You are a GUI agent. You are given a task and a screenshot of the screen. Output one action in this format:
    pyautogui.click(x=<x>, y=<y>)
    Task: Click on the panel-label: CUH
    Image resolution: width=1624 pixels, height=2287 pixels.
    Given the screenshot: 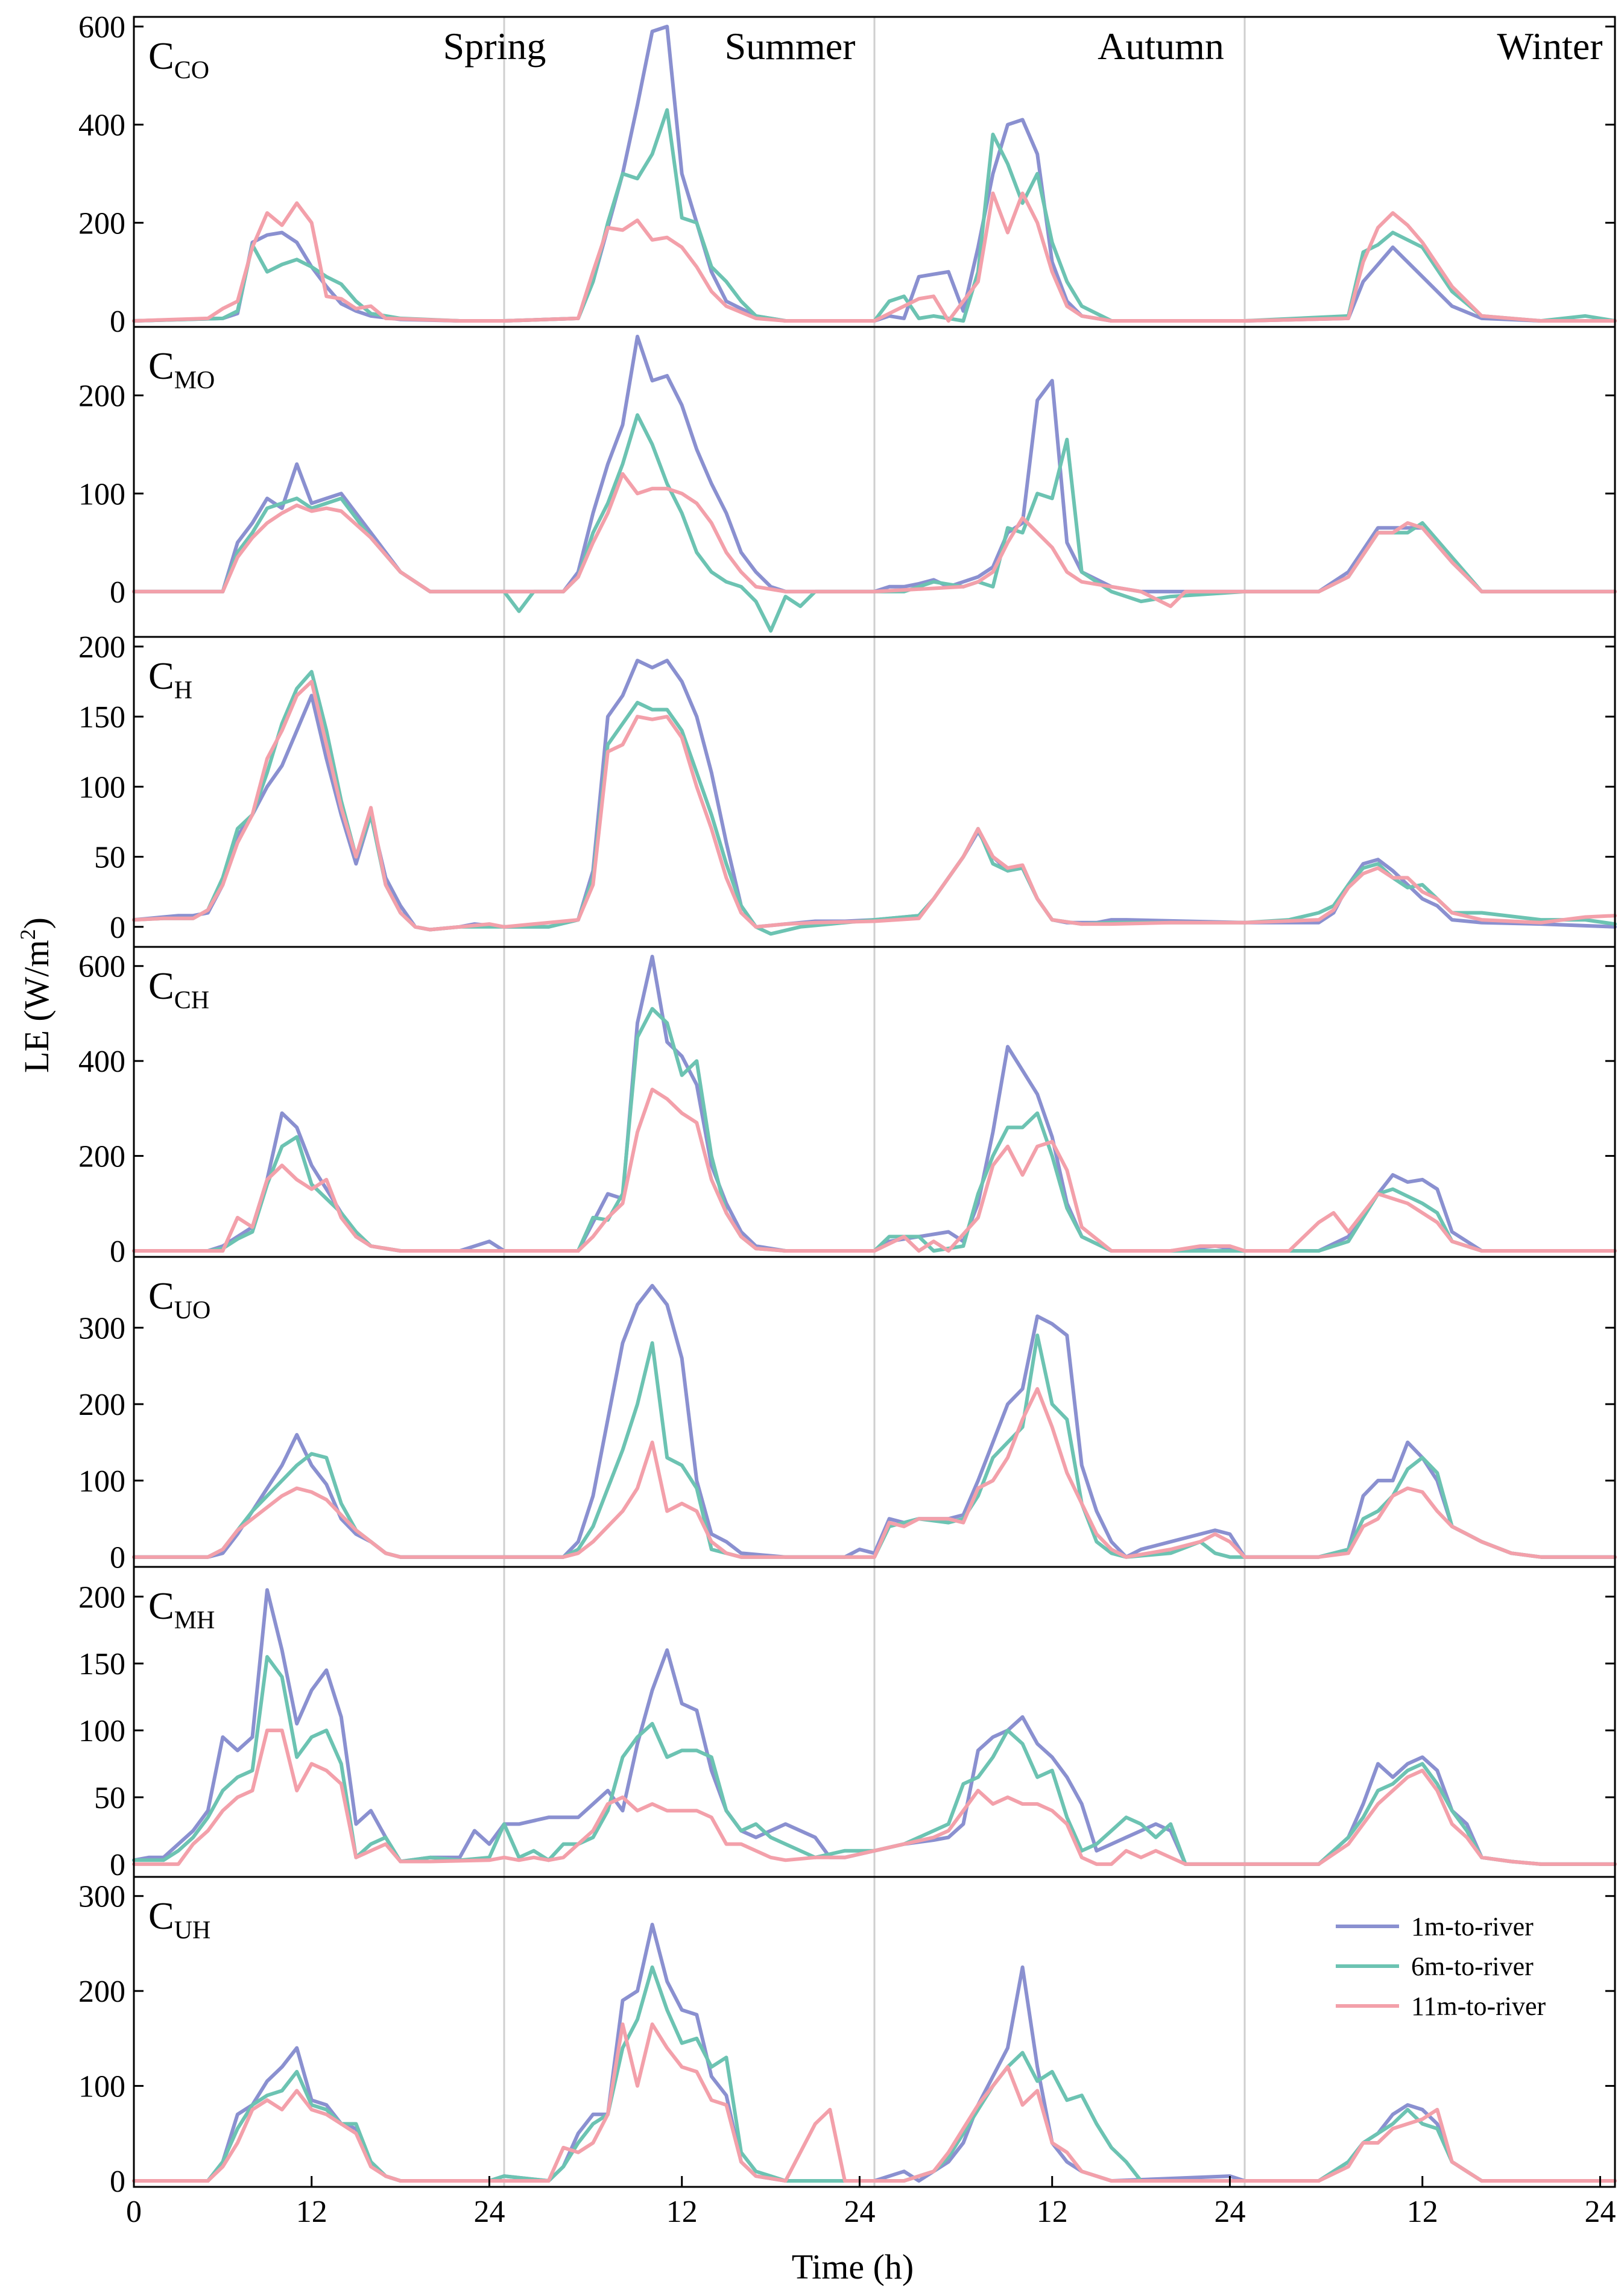 What is the action you would take?
    pyautogui.click(x=179, y=1919)
    